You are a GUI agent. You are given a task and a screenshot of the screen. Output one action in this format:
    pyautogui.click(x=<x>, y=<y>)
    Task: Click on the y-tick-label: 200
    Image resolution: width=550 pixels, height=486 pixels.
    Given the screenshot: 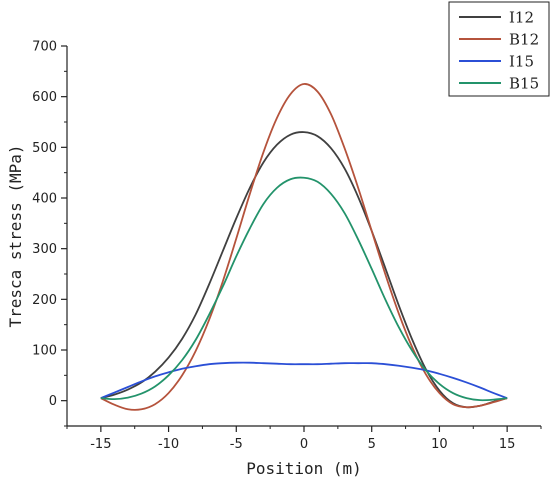 What is the action you would take?
    pyautogui.click(x=44, y=300)
    